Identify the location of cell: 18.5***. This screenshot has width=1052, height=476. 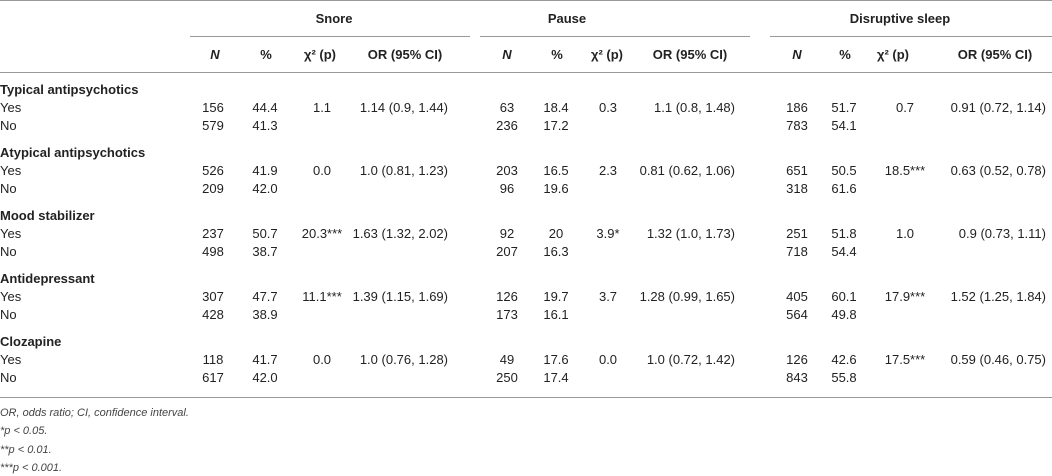
(905, 170).